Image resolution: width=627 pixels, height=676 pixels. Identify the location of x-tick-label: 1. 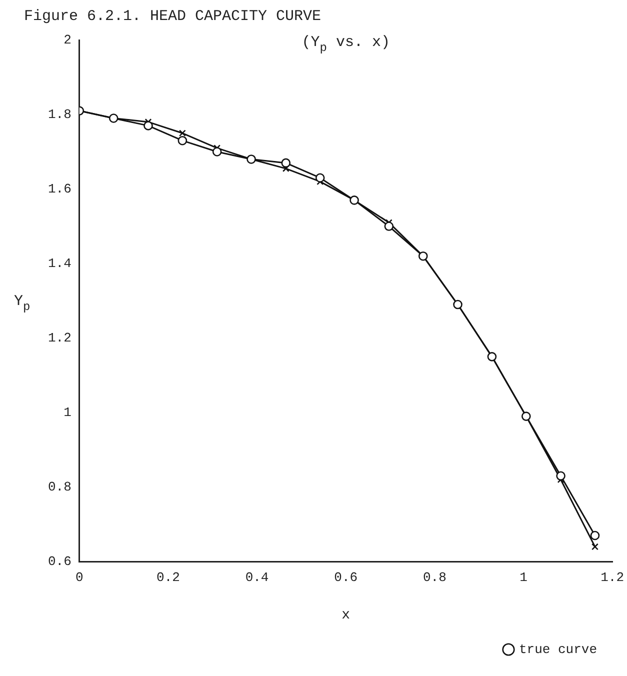
(524, 577).